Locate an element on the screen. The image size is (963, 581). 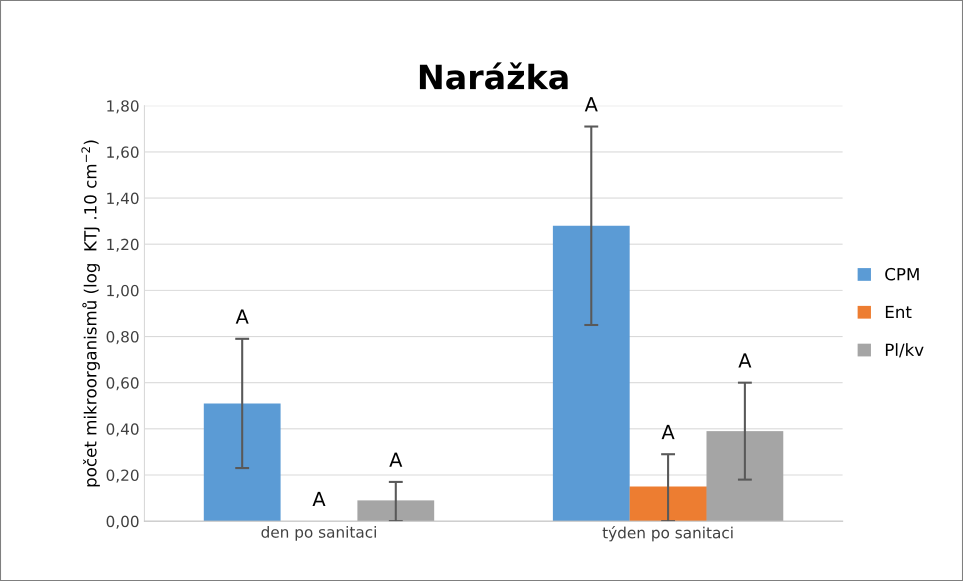
y-tick-label: 0,20 is located at coordinates (122, 476).